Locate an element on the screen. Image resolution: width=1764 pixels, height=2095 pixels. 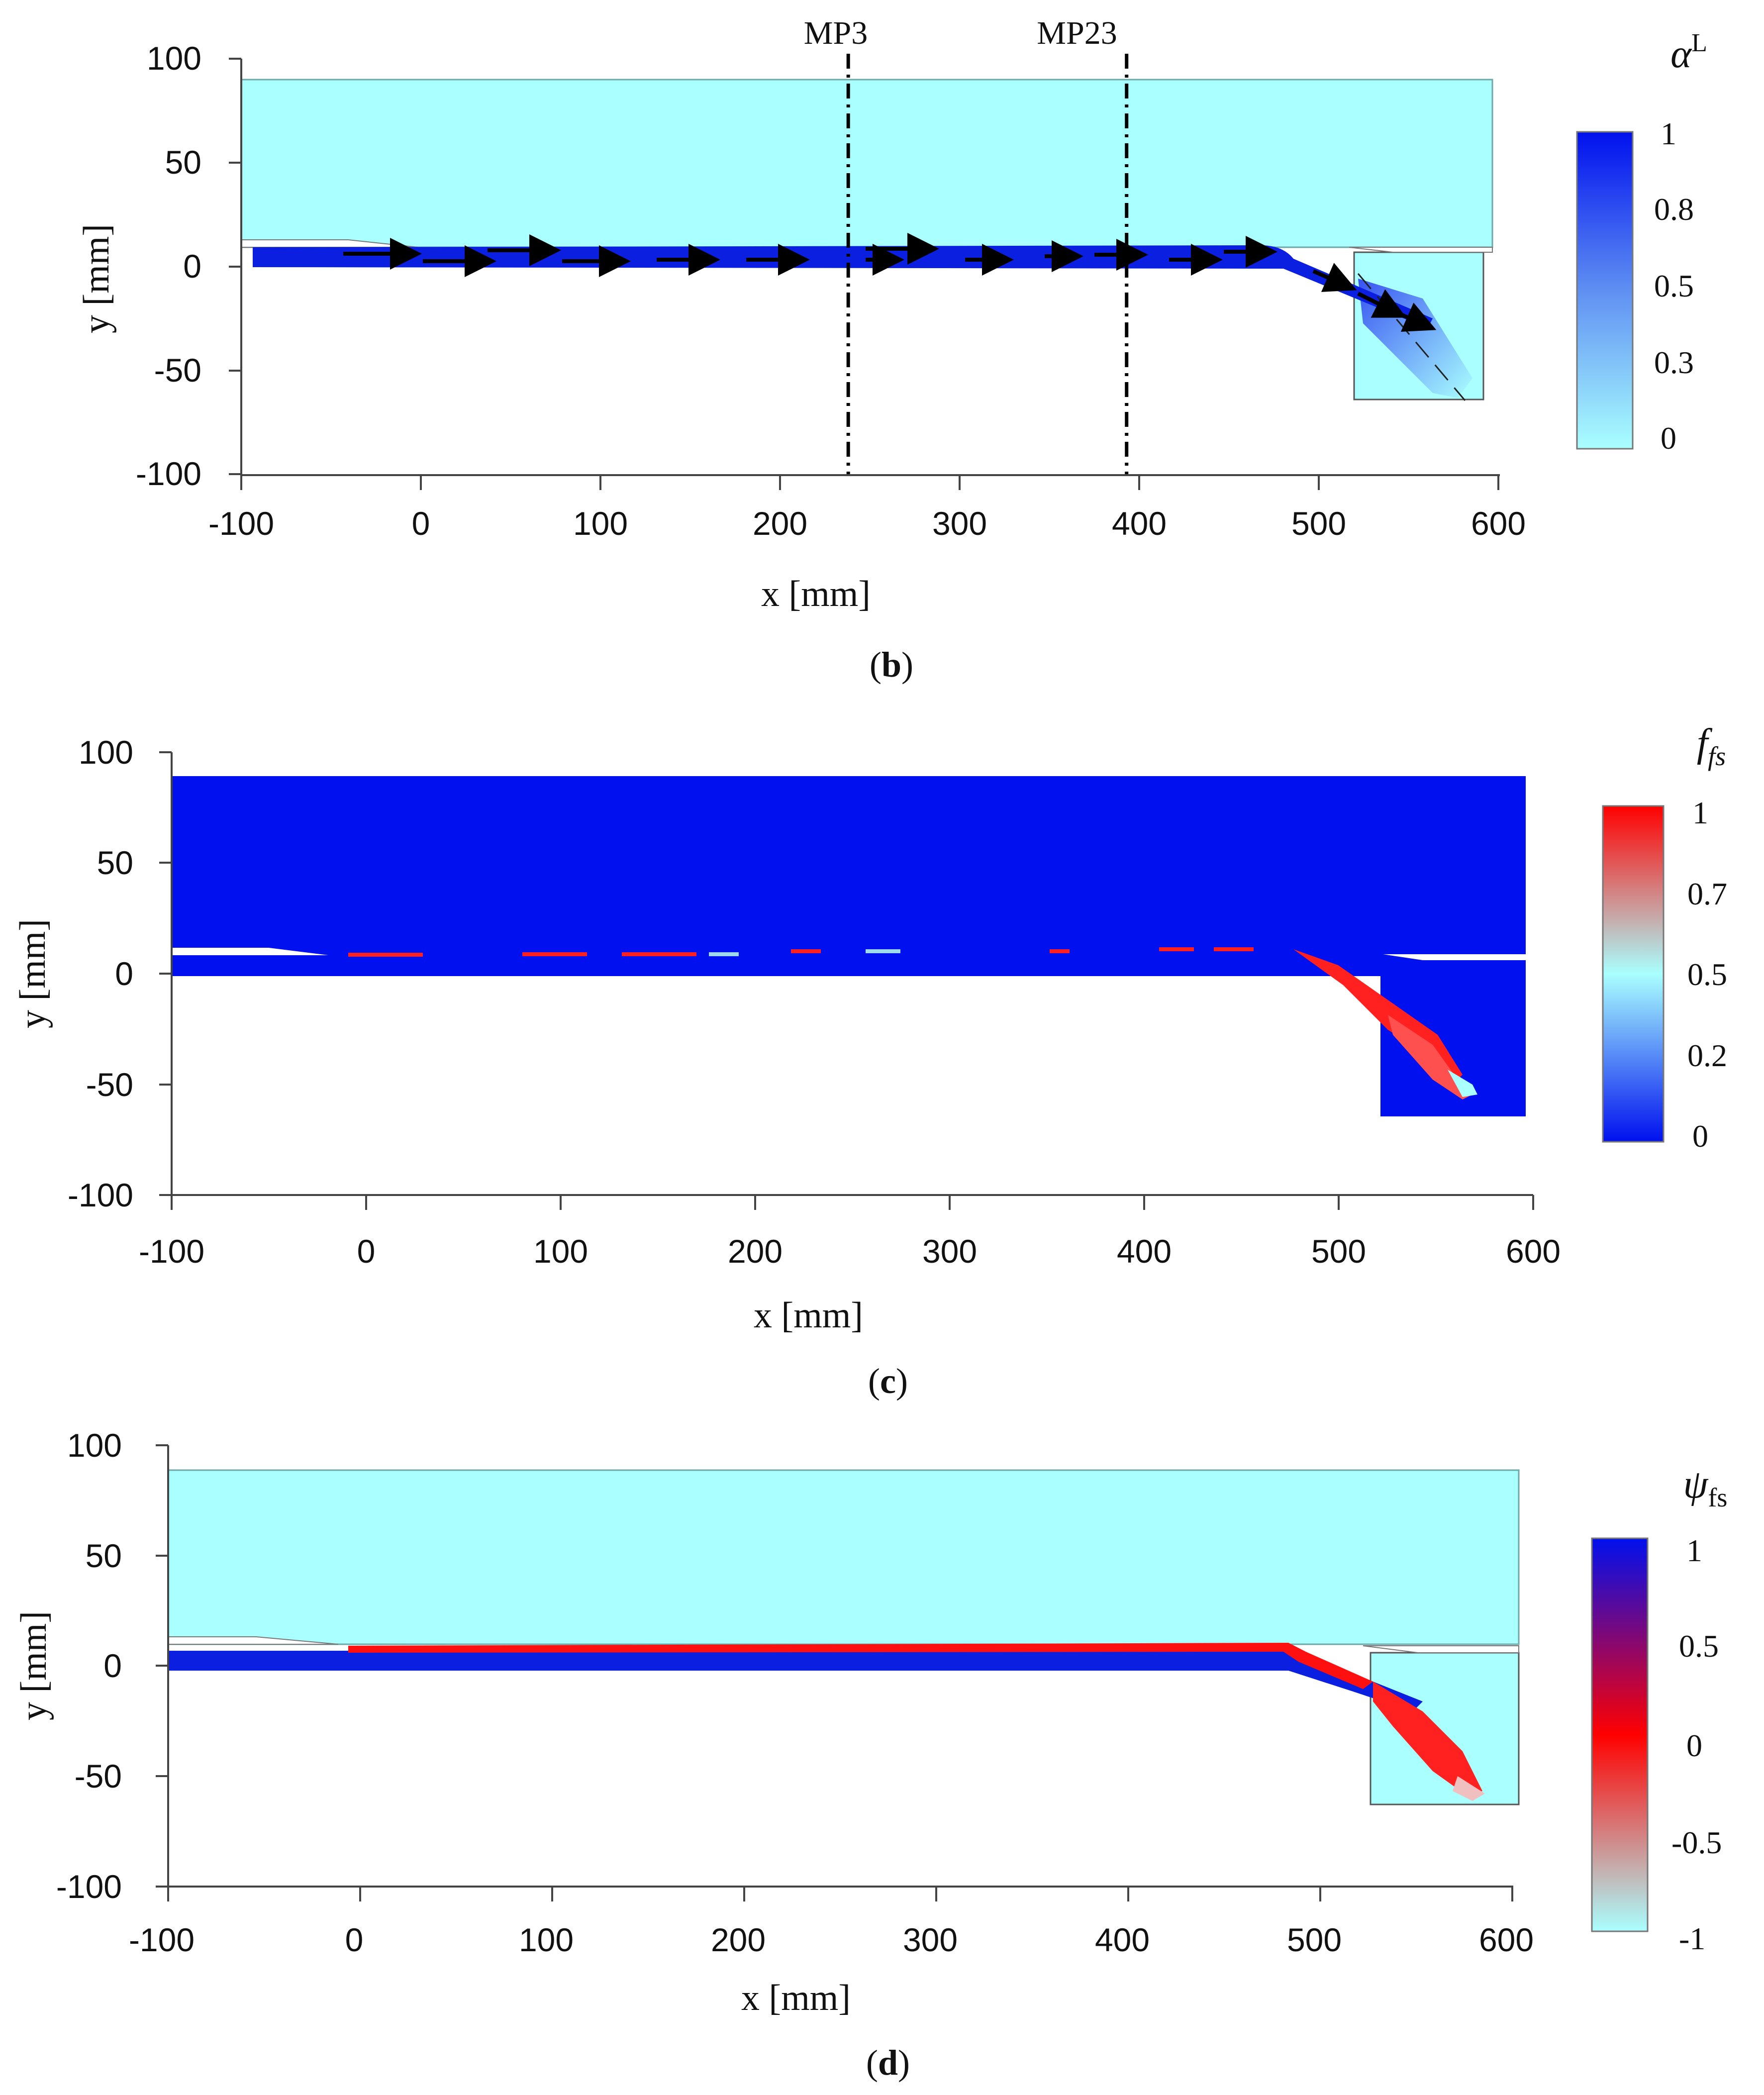
colorbar-title-b: αL is located at coordinates (1688, 52).